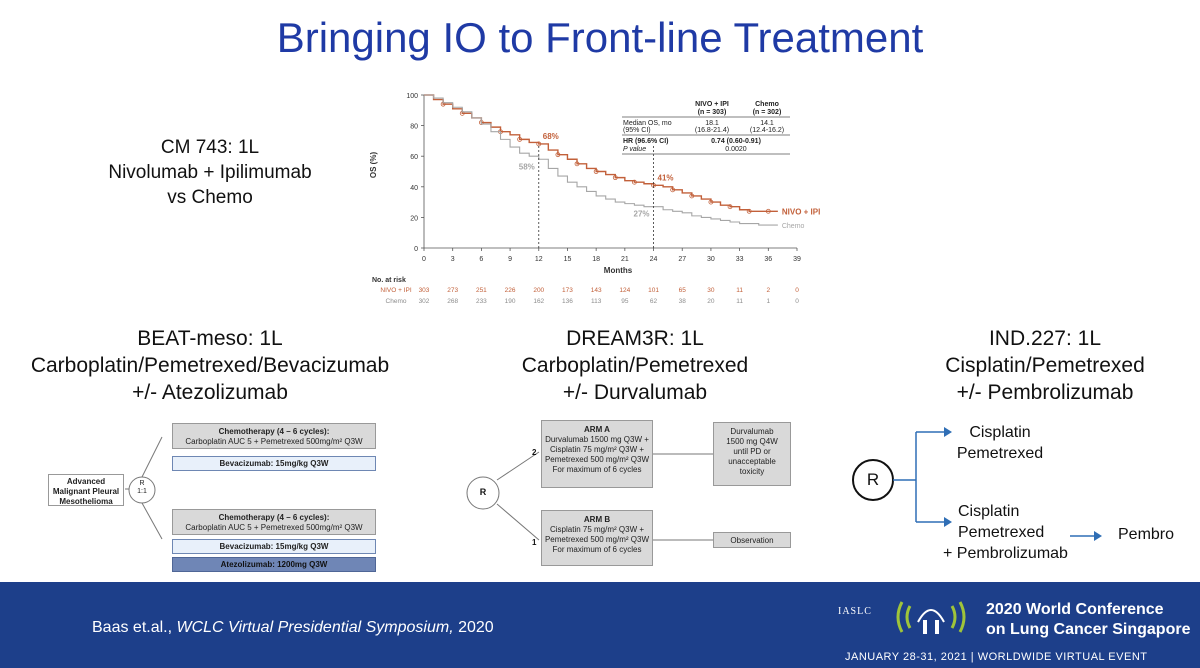 Image resolution: width=1200 pixels, height=668 pixels. What do you see at coordinates (589, 496) in the screenshot?
I see `dream-connectors` at bounding box center [589, 496].